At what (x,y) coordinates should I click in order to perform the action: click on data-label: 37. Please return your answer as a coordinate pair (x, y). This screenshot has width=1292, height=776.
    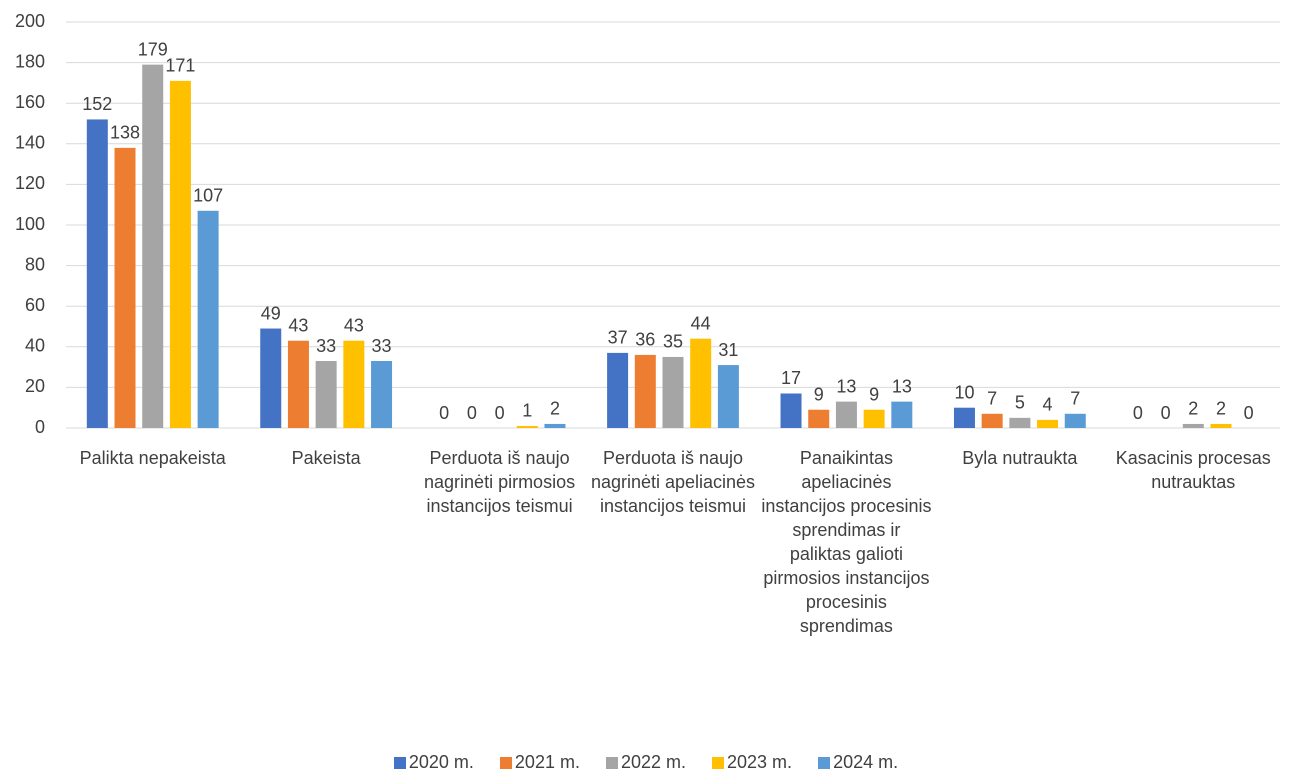
    Looking at the image, I should click on (618, 338).